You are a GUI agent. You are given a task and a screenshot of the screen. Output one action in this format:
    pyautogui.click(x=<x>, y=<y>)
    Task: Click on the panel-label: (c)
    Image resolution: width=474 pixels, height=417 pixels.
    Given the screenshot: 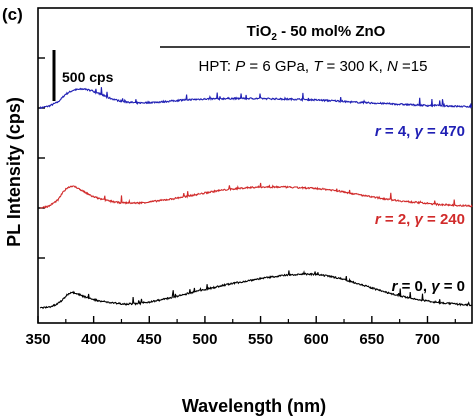 What is the action you would take?
    pyautogui.click(x=12, y=14)
    